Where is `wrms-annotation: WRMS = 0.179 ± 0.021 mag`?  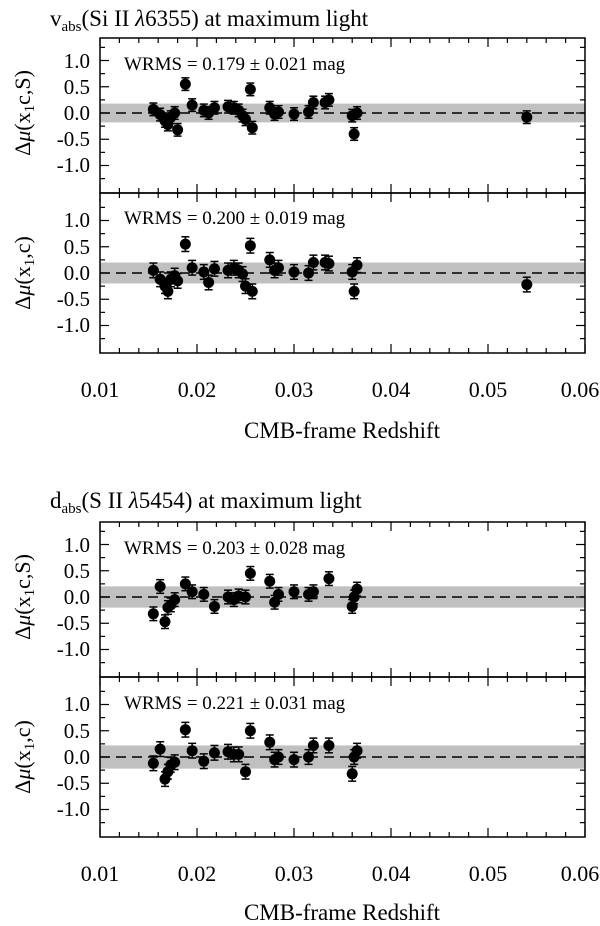 wrms-annotation: WRMS = 0.179 ± 0.021 mag is located at coordinates (235, 64).